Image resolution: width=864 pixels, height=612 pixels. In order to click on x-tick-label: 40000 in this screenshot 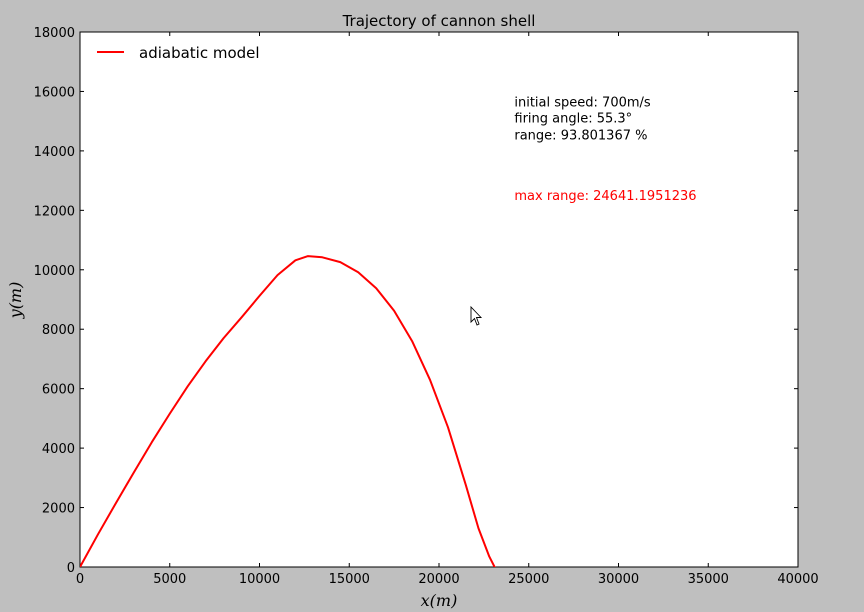, I will do `click(797, 579)`.